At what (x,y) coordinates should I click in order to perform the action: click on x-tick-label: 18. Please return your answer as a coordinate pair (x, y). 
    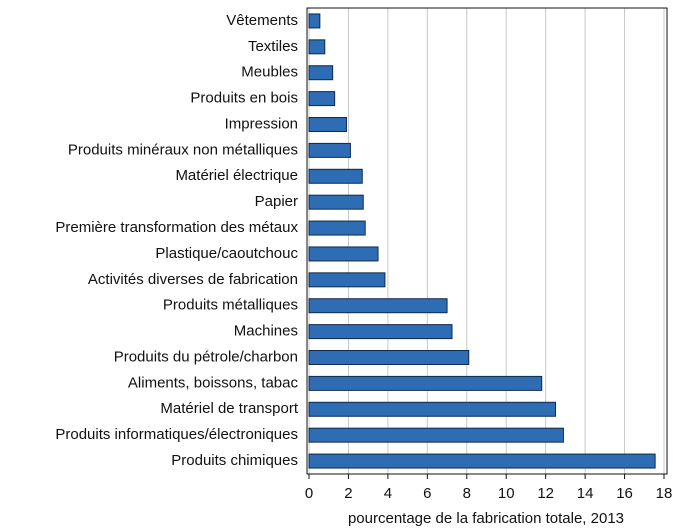
    Looking at the image, I should click on (664, 493).